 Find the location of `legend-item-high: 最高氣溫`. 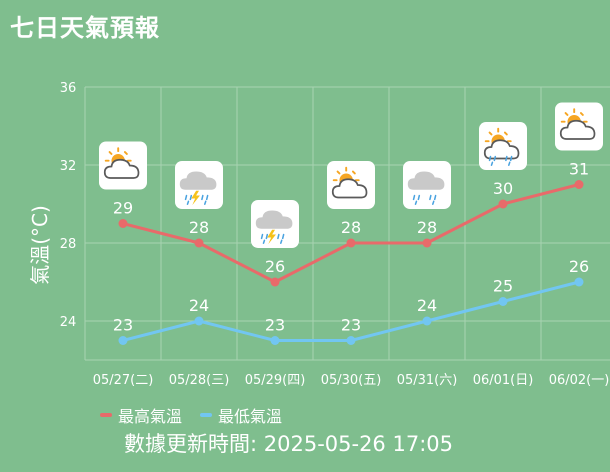

legend-item-high: 最高氣溫 is located at coordinates (141, 415).